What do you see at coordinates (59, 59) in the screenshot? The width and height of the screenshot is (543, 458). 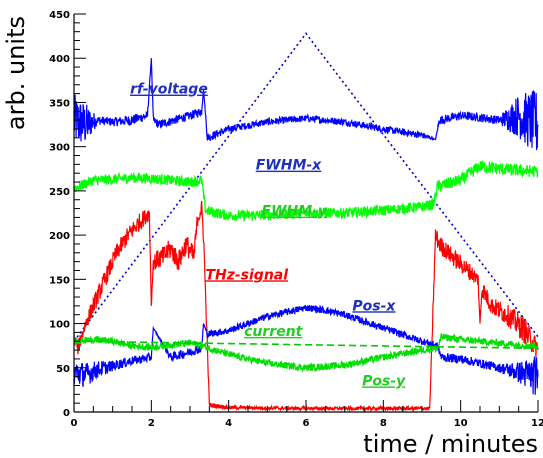 I see `y-tick-label: 400` at bounding box center [59, 59].